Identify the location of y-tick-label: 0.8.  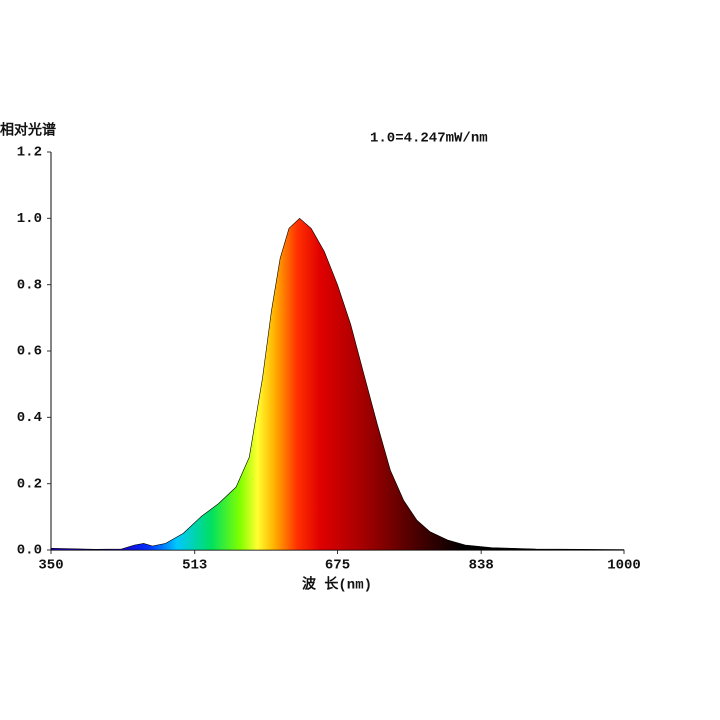
(29, 285).